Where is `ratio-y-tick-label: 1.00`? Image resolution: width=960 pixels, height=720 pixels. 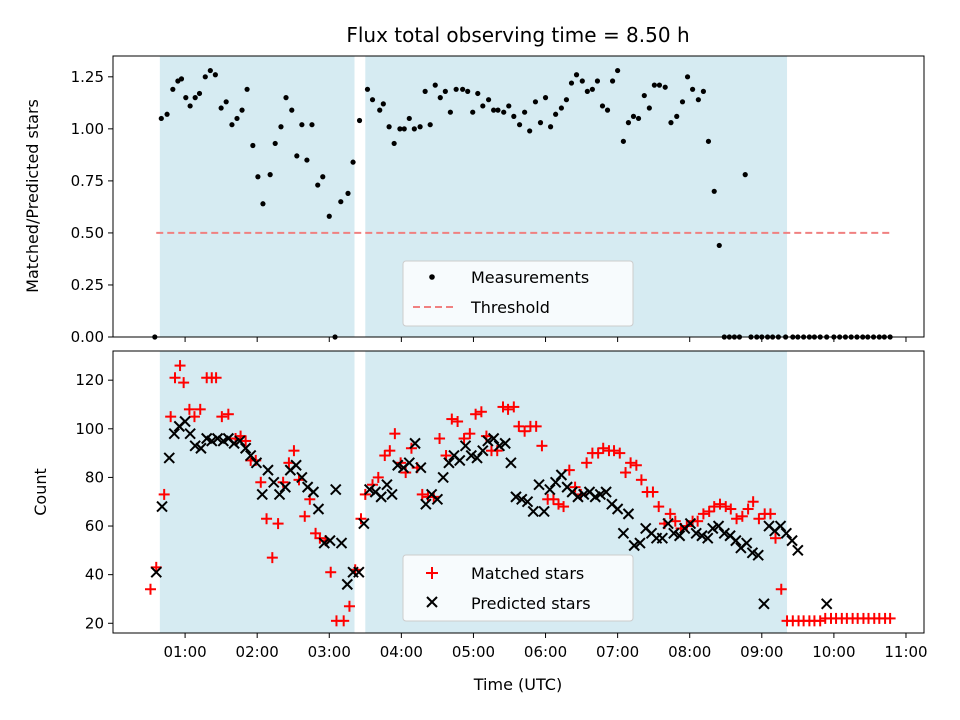
ratio-y-tick-label: 1.00 is located at coordinates (87, 129).